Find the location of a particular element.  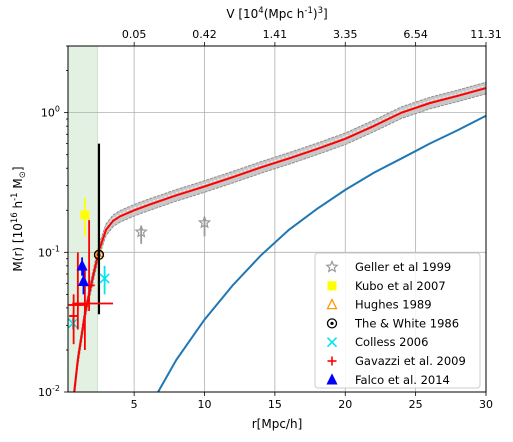

top-tick-label: 0.42 is located at coordinates (204, 34).